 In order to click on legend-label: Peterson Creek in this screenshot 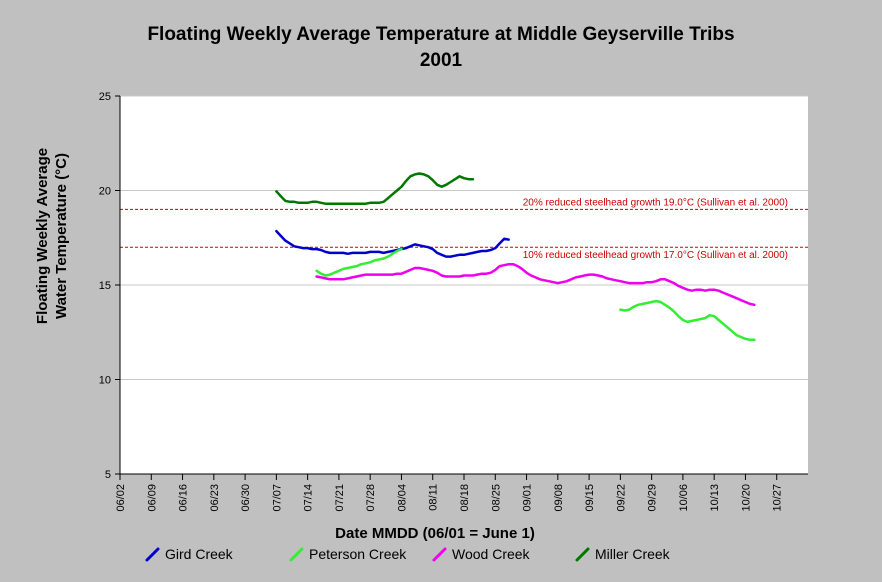, I will do `click(358, 554)`.